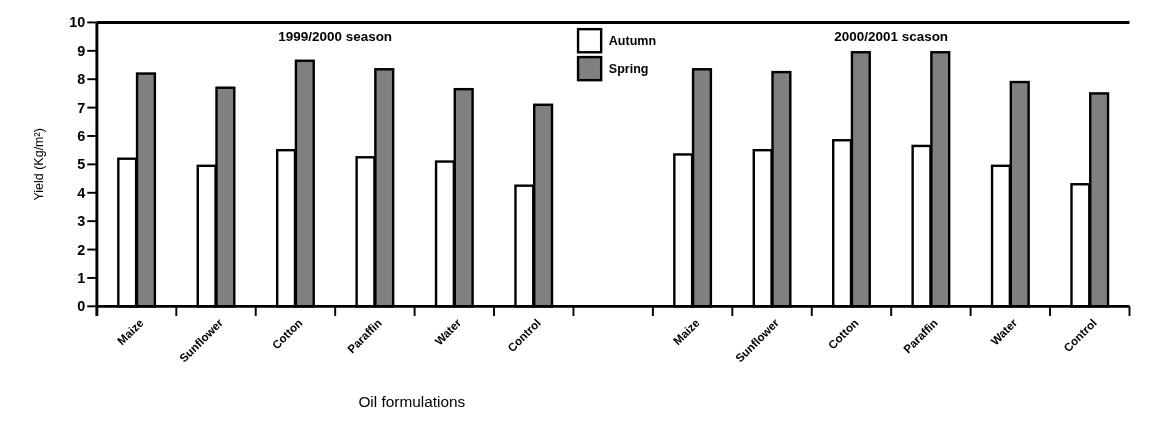 Image resolution: width=1159 pixels, height=425 pixels. What do you see at coordinates (38, 164) in the screenshot?
I see `y-axis-title: Yield (Kg/m²)` at bounding box center [38, 164].